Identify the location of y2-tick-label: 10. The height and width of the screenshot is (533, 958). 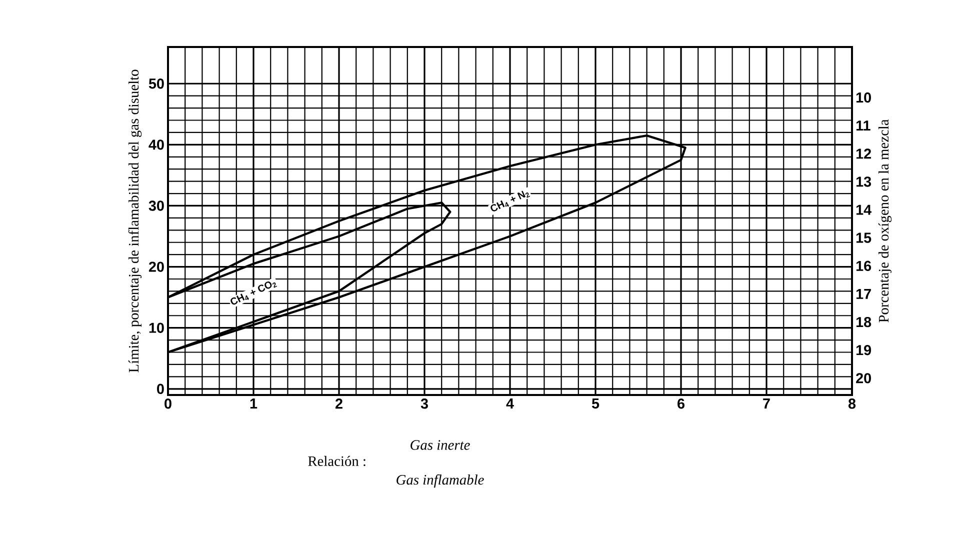
(863, 97).